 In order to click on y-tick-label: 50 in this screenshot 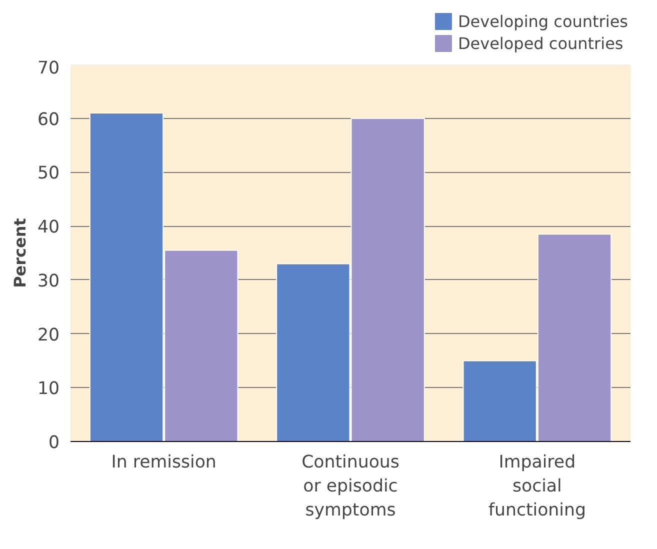, I will do `click(48, 174)`.